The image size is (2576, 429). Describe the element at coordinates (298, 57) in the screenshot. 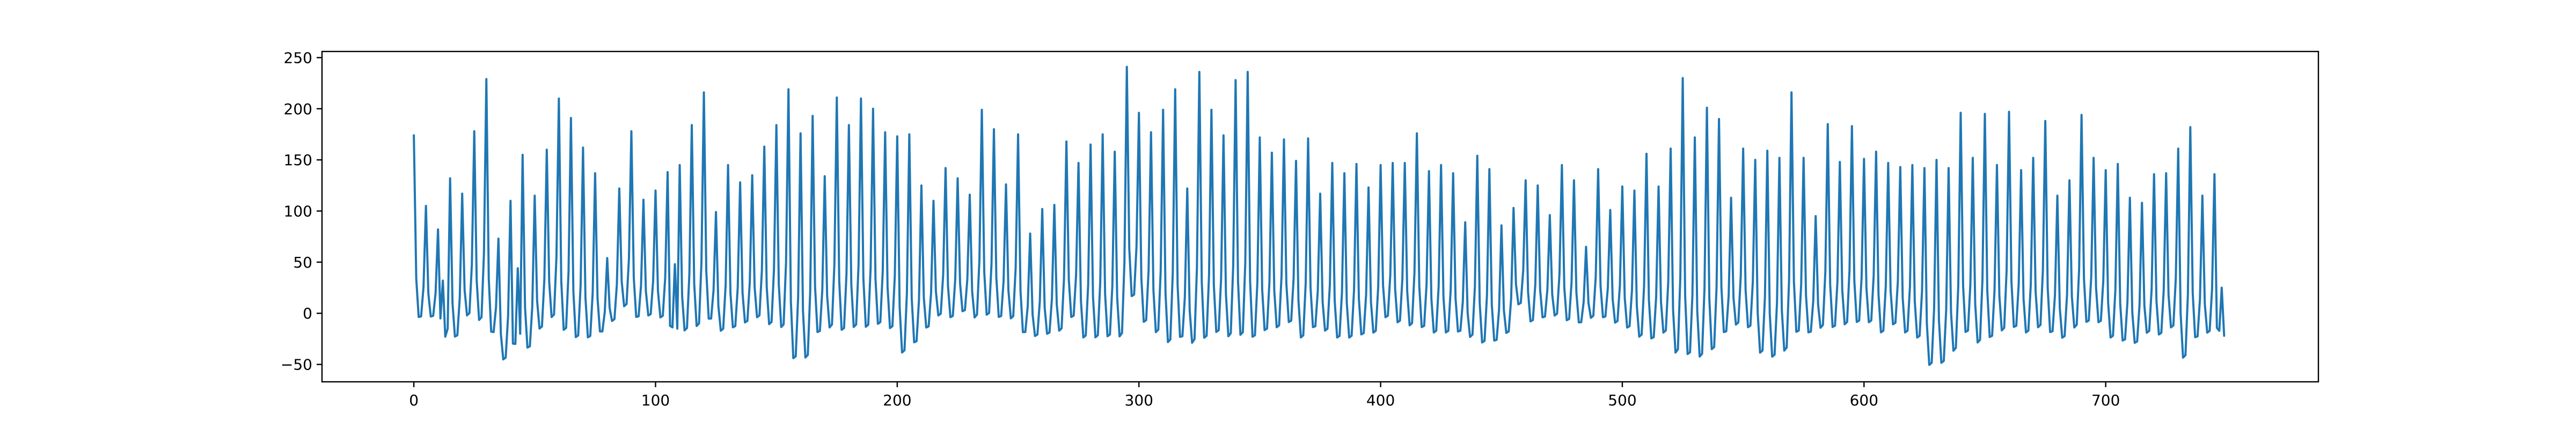

I see `y-tick-label: 250` at that location.